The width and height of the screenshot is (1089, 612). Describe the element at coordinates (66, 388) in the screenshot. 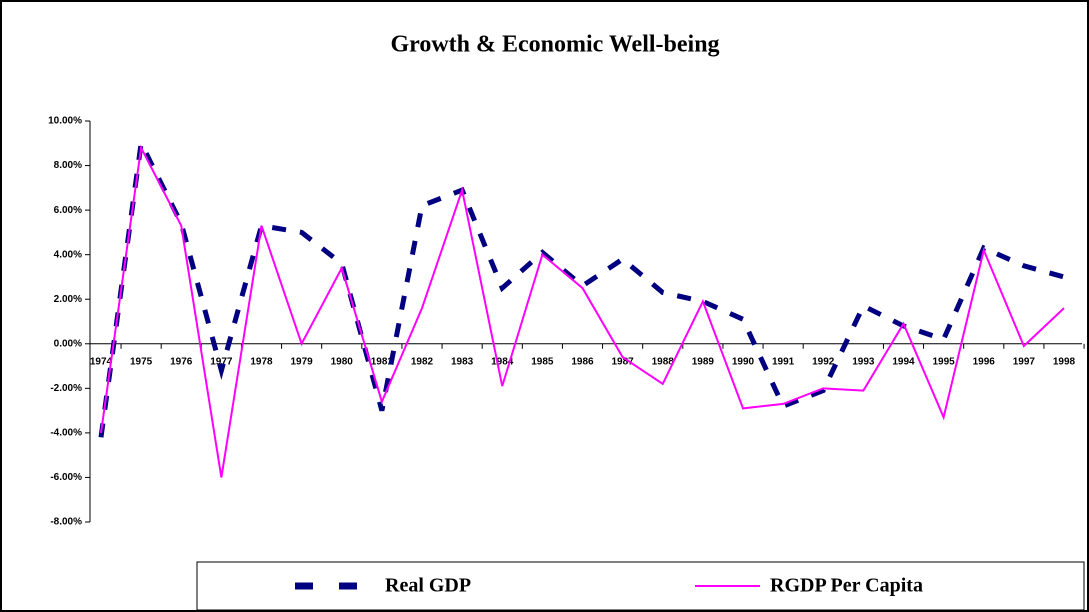

I see `y-tick-label: -2.00%` at that location.